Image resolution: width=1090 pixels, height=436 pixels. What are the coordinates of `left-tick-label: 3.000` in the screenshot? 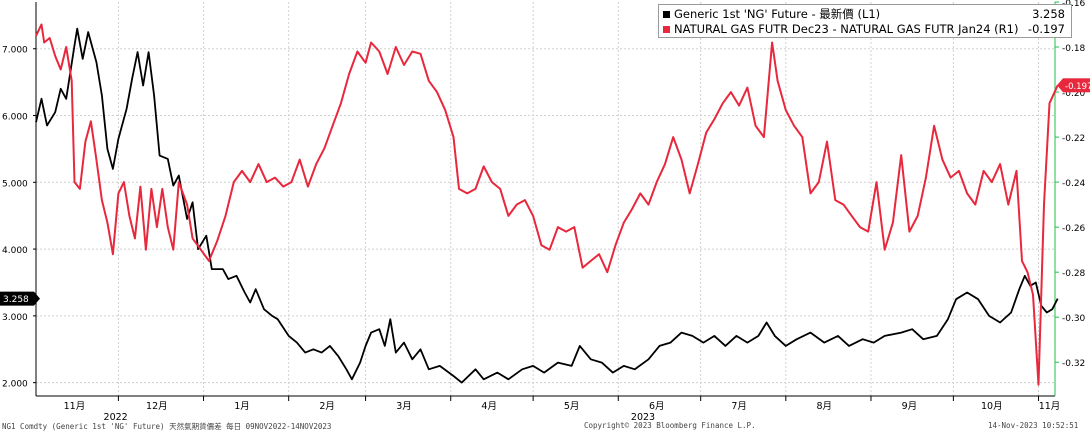 It's located at (15, 318).